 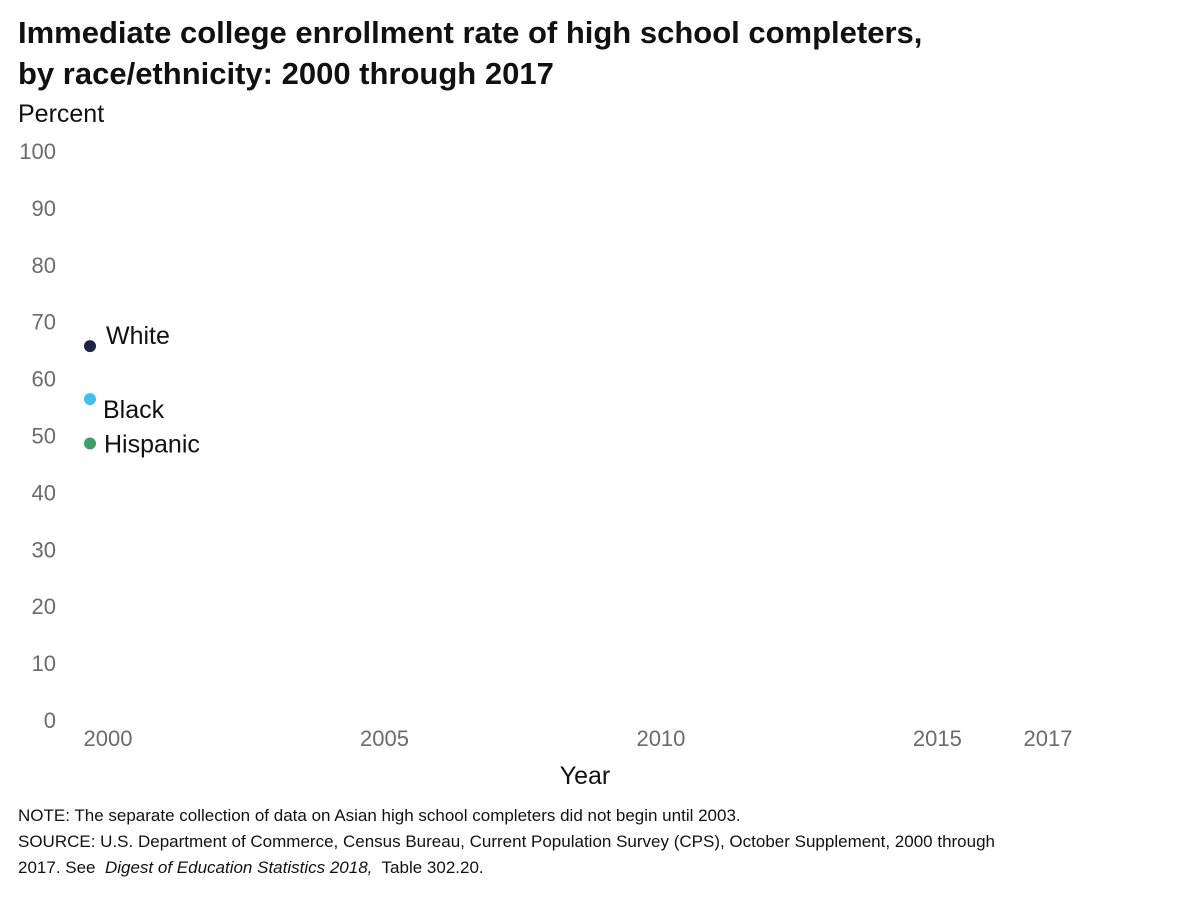 I want to click on y-tick-label: 80, so click(x=44, y=265).